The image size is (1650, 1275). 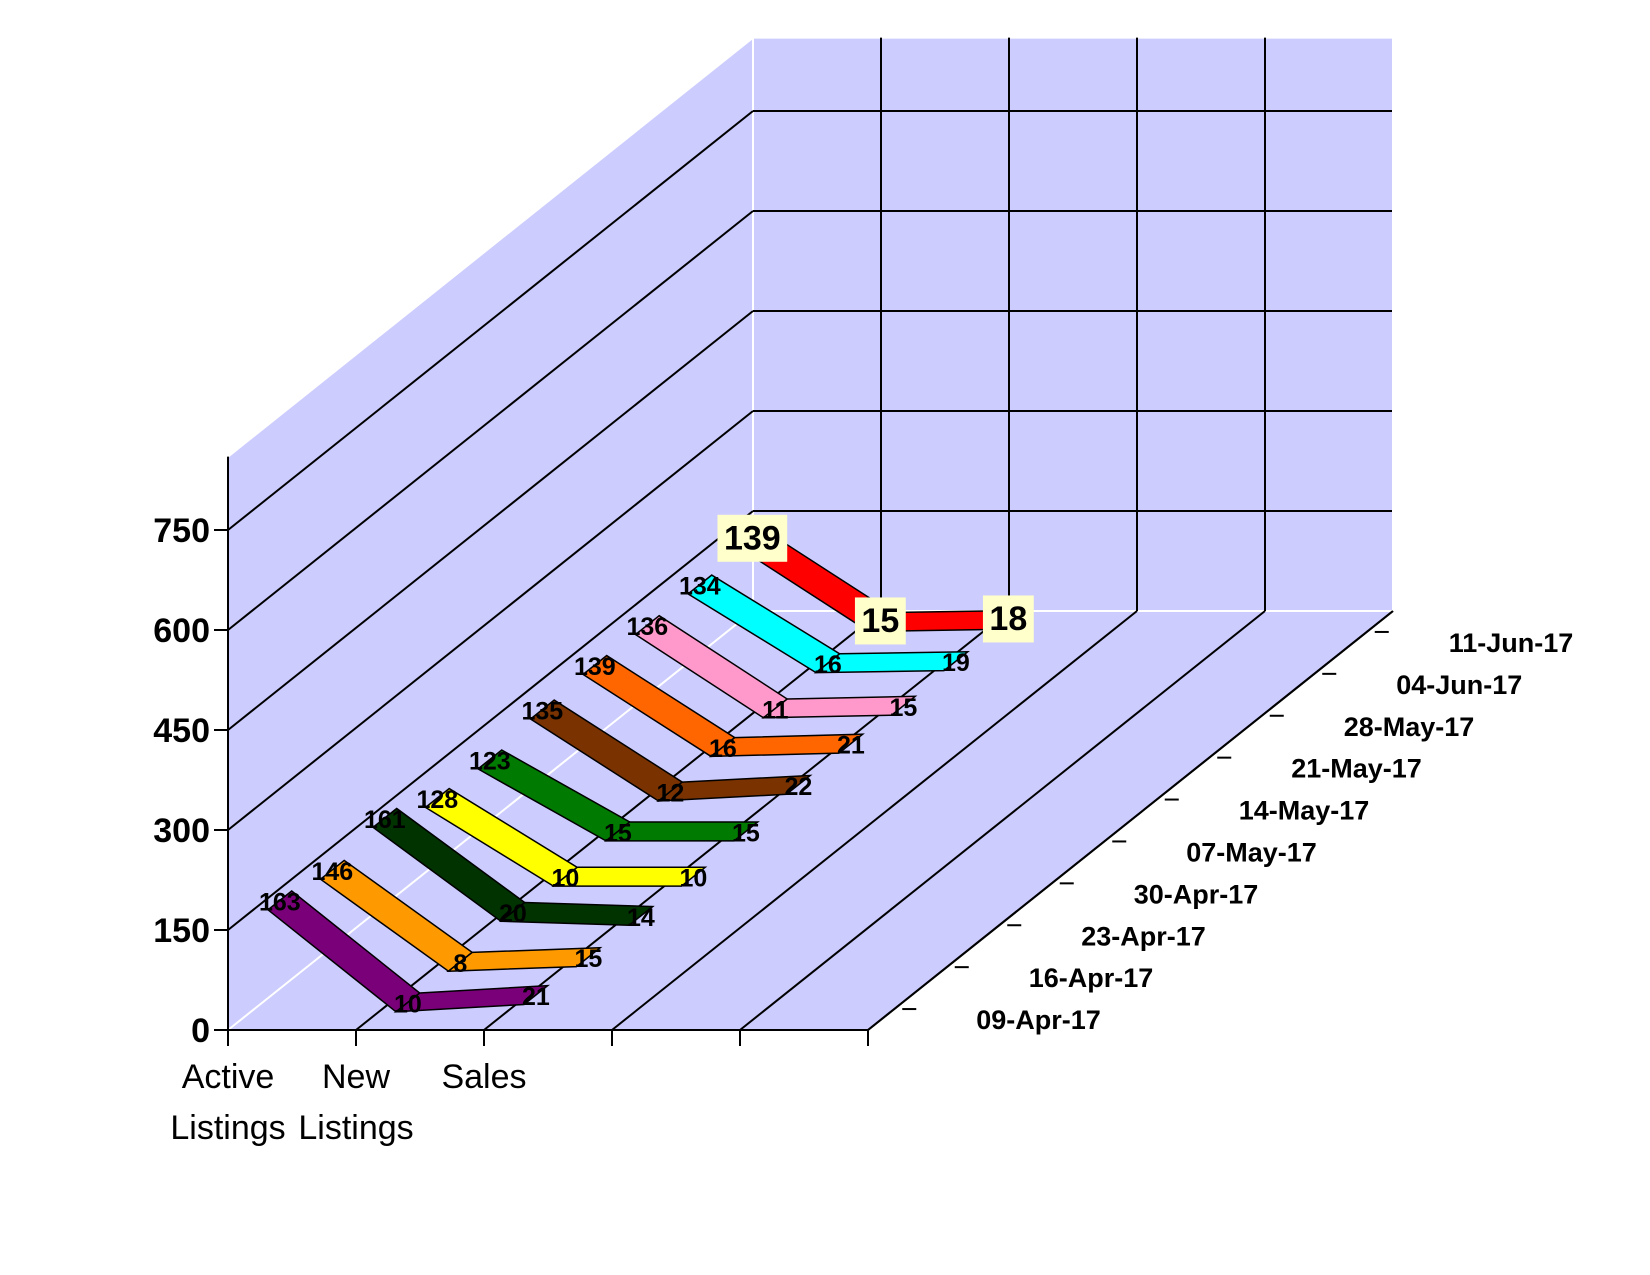 I want to click on category-label: Sales, so click(x=483, y=1077).